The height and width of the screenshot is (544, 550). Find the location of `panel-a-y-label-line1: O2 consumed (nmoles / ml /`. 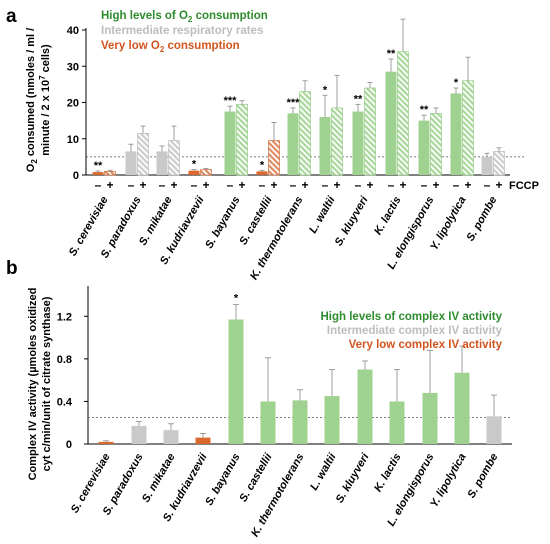

panel-a-y-label-line1: O2 consumed (nmoles / ml / is located at coordinates (32, 100).